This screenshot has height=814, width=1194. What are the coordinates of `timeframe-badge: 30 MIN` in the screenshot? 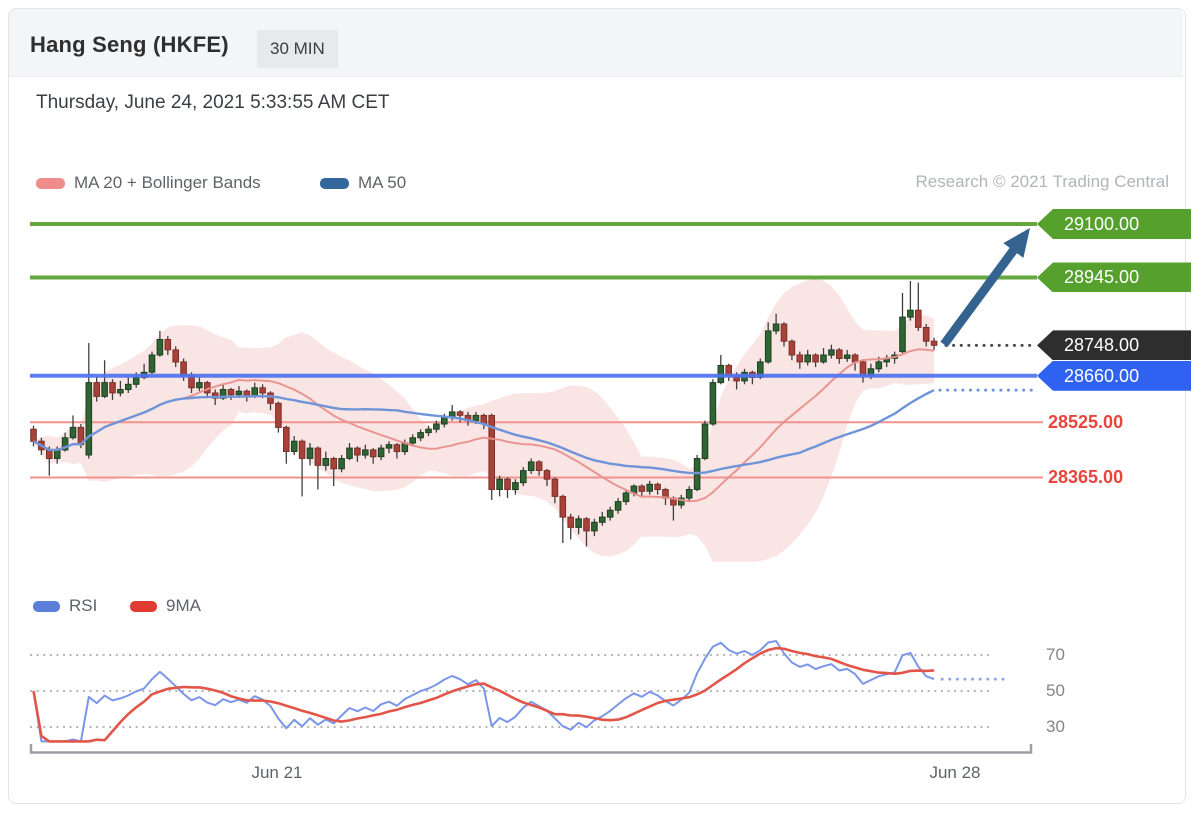 It's located at (297, 49).